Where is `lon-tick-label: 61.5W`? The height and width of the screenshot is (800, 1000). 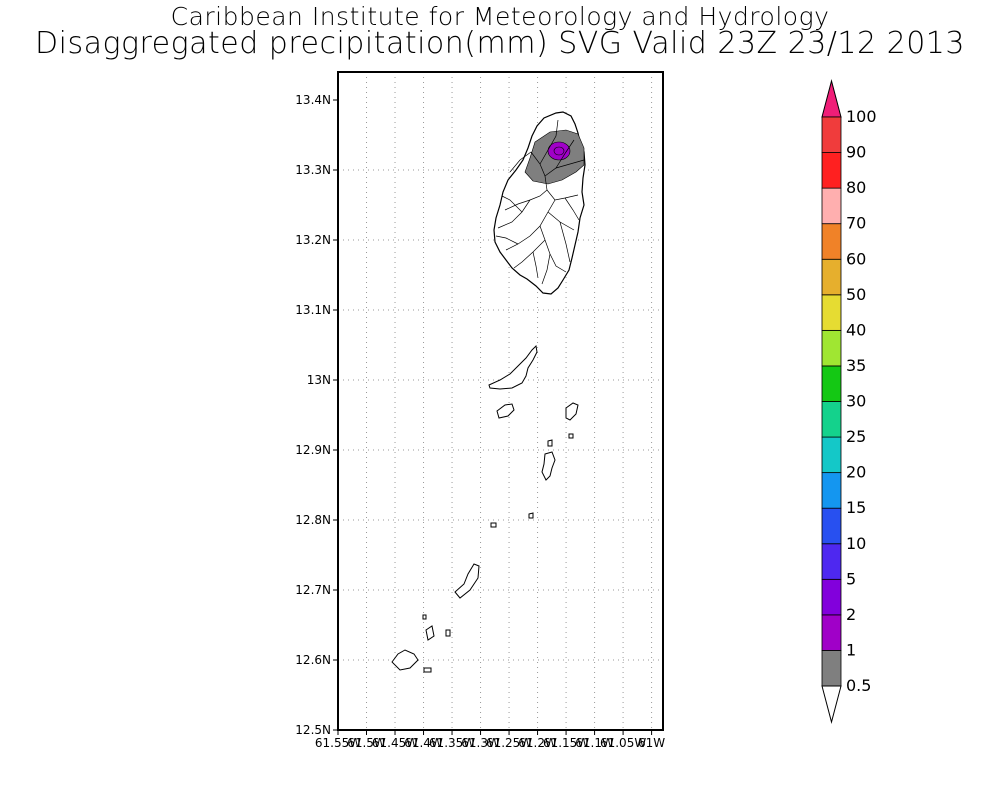
lon-tick-label: 61.5W is located at coordinates (366, 743).